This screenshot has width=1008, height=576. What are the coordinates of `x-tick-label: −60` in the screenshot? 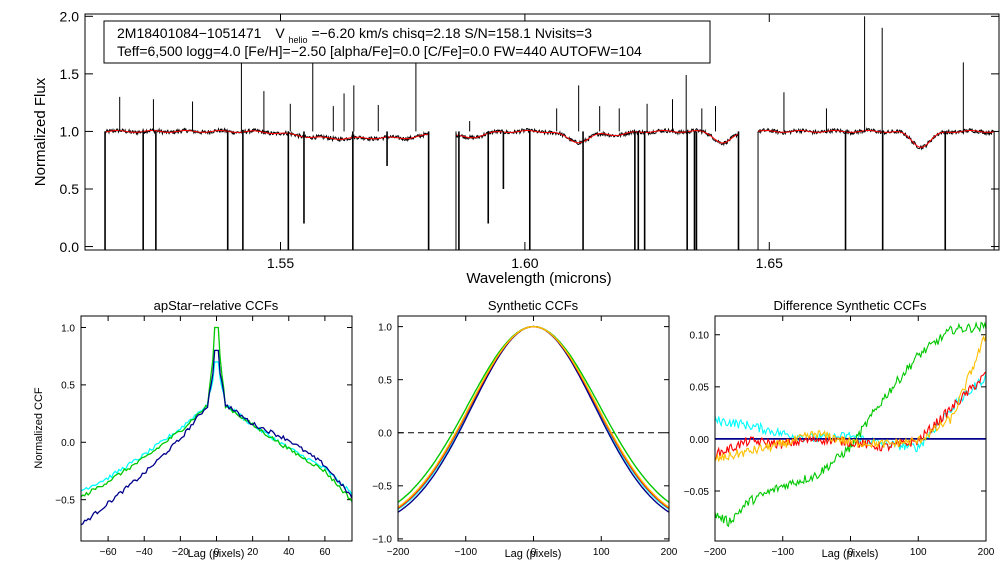 It's located at (108, 552).